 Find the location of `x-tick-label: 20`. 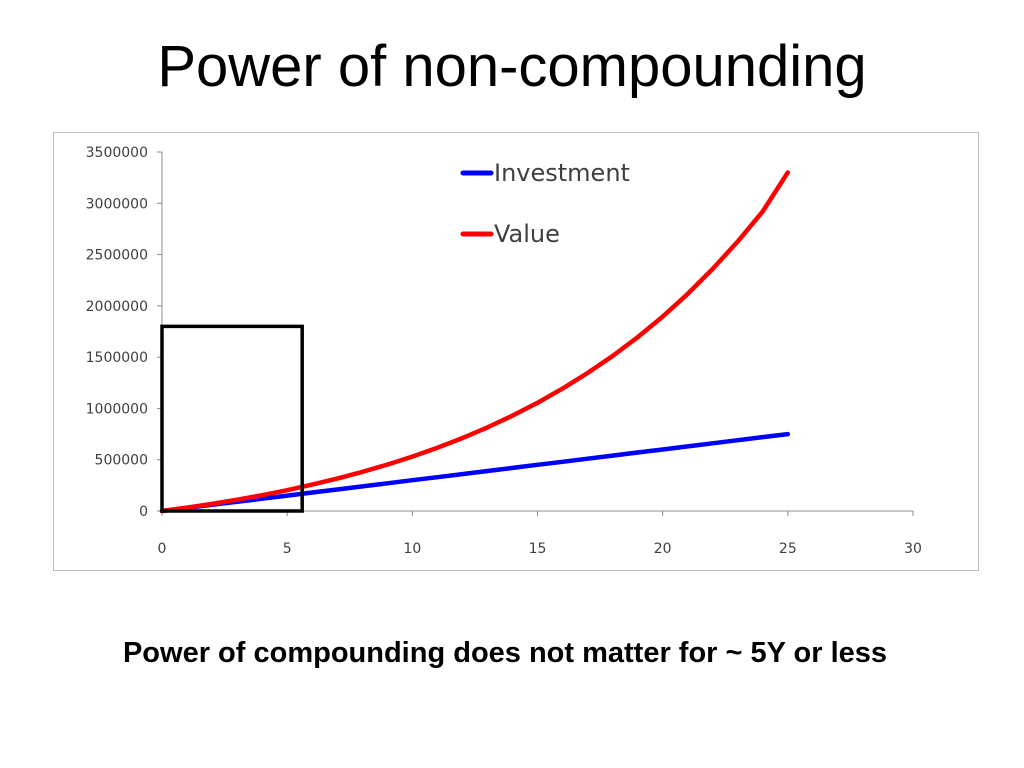

x-tick-label: 20 is located at coordinates (663, 549).